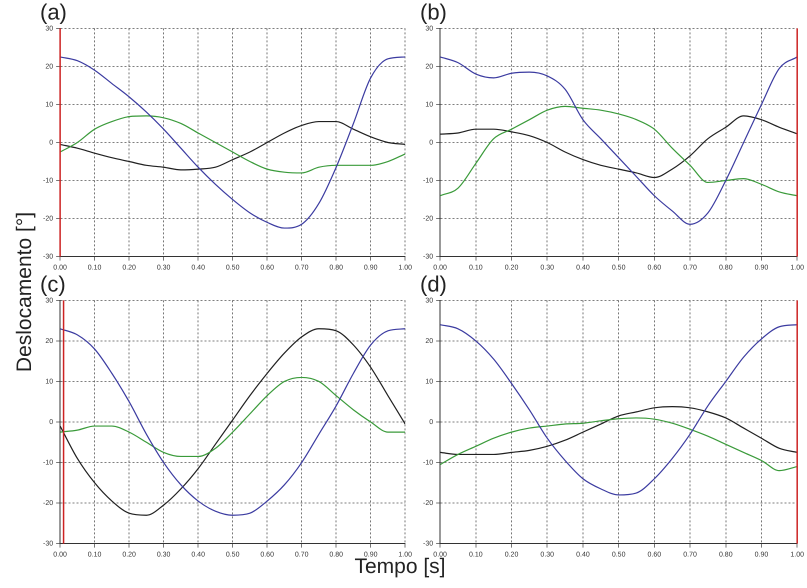 The width and height of the screenshot is (807, 588). Describe the element at coordinates (433, 283) in the screenshot. I see `chart-title: (d)` at that location.